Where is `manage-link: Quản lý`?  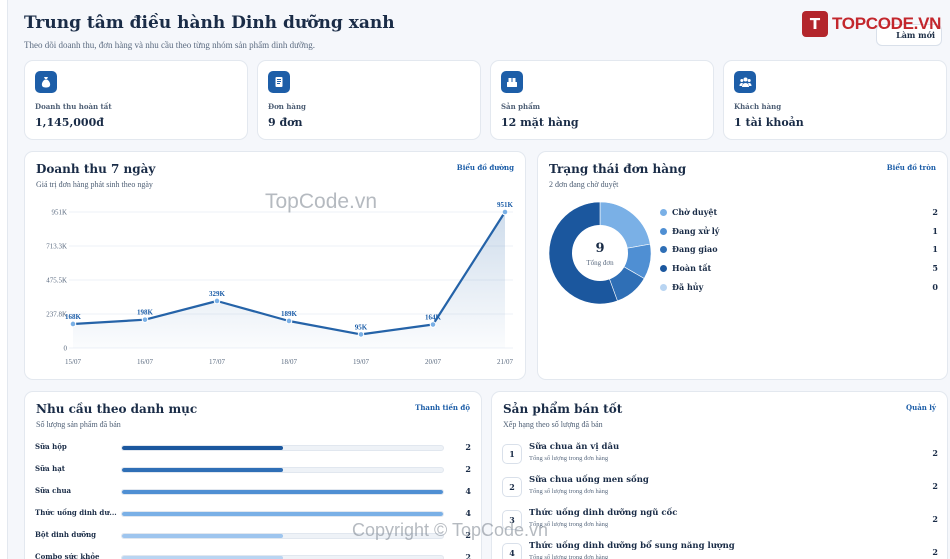
manage-link: Quản lý is located at coordinates (921, 407).